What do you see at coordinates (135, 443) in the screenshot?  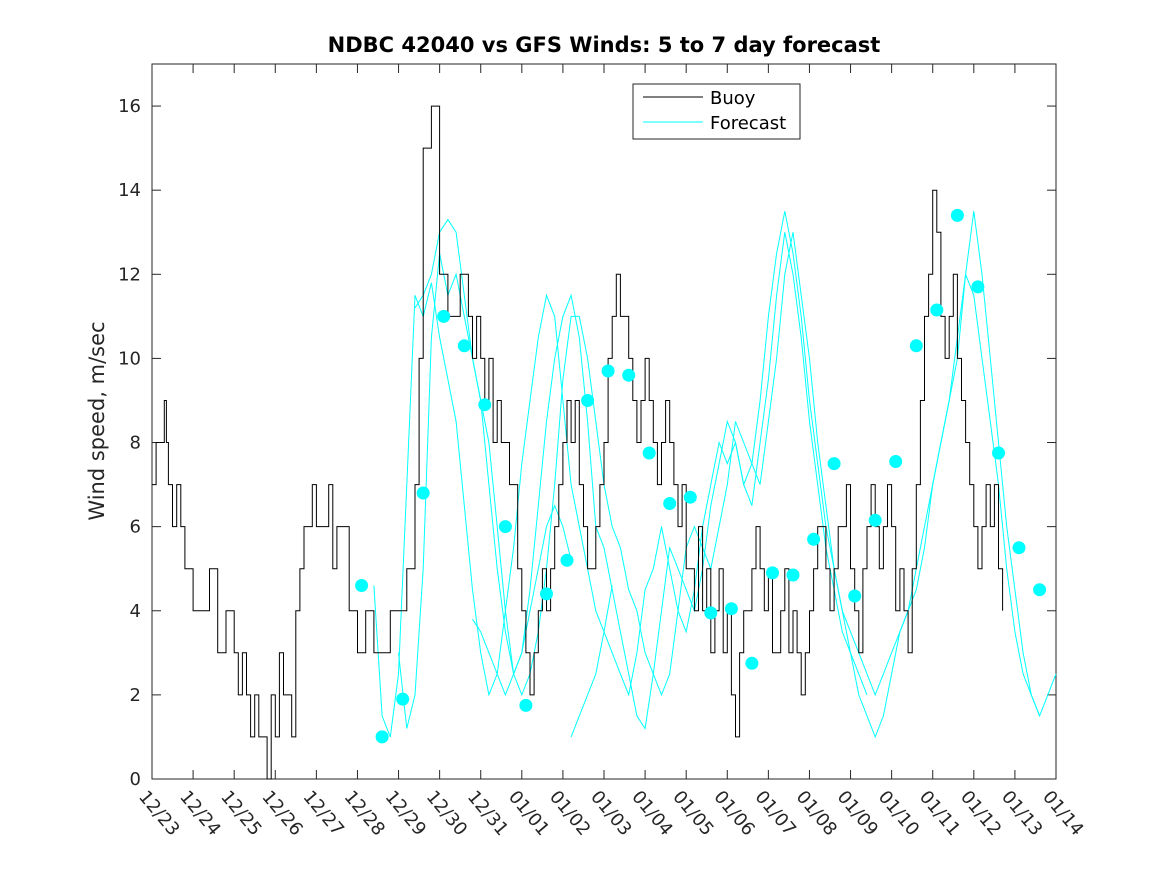 I see `y-tick-label: 8` at bounding box center [135, 443].